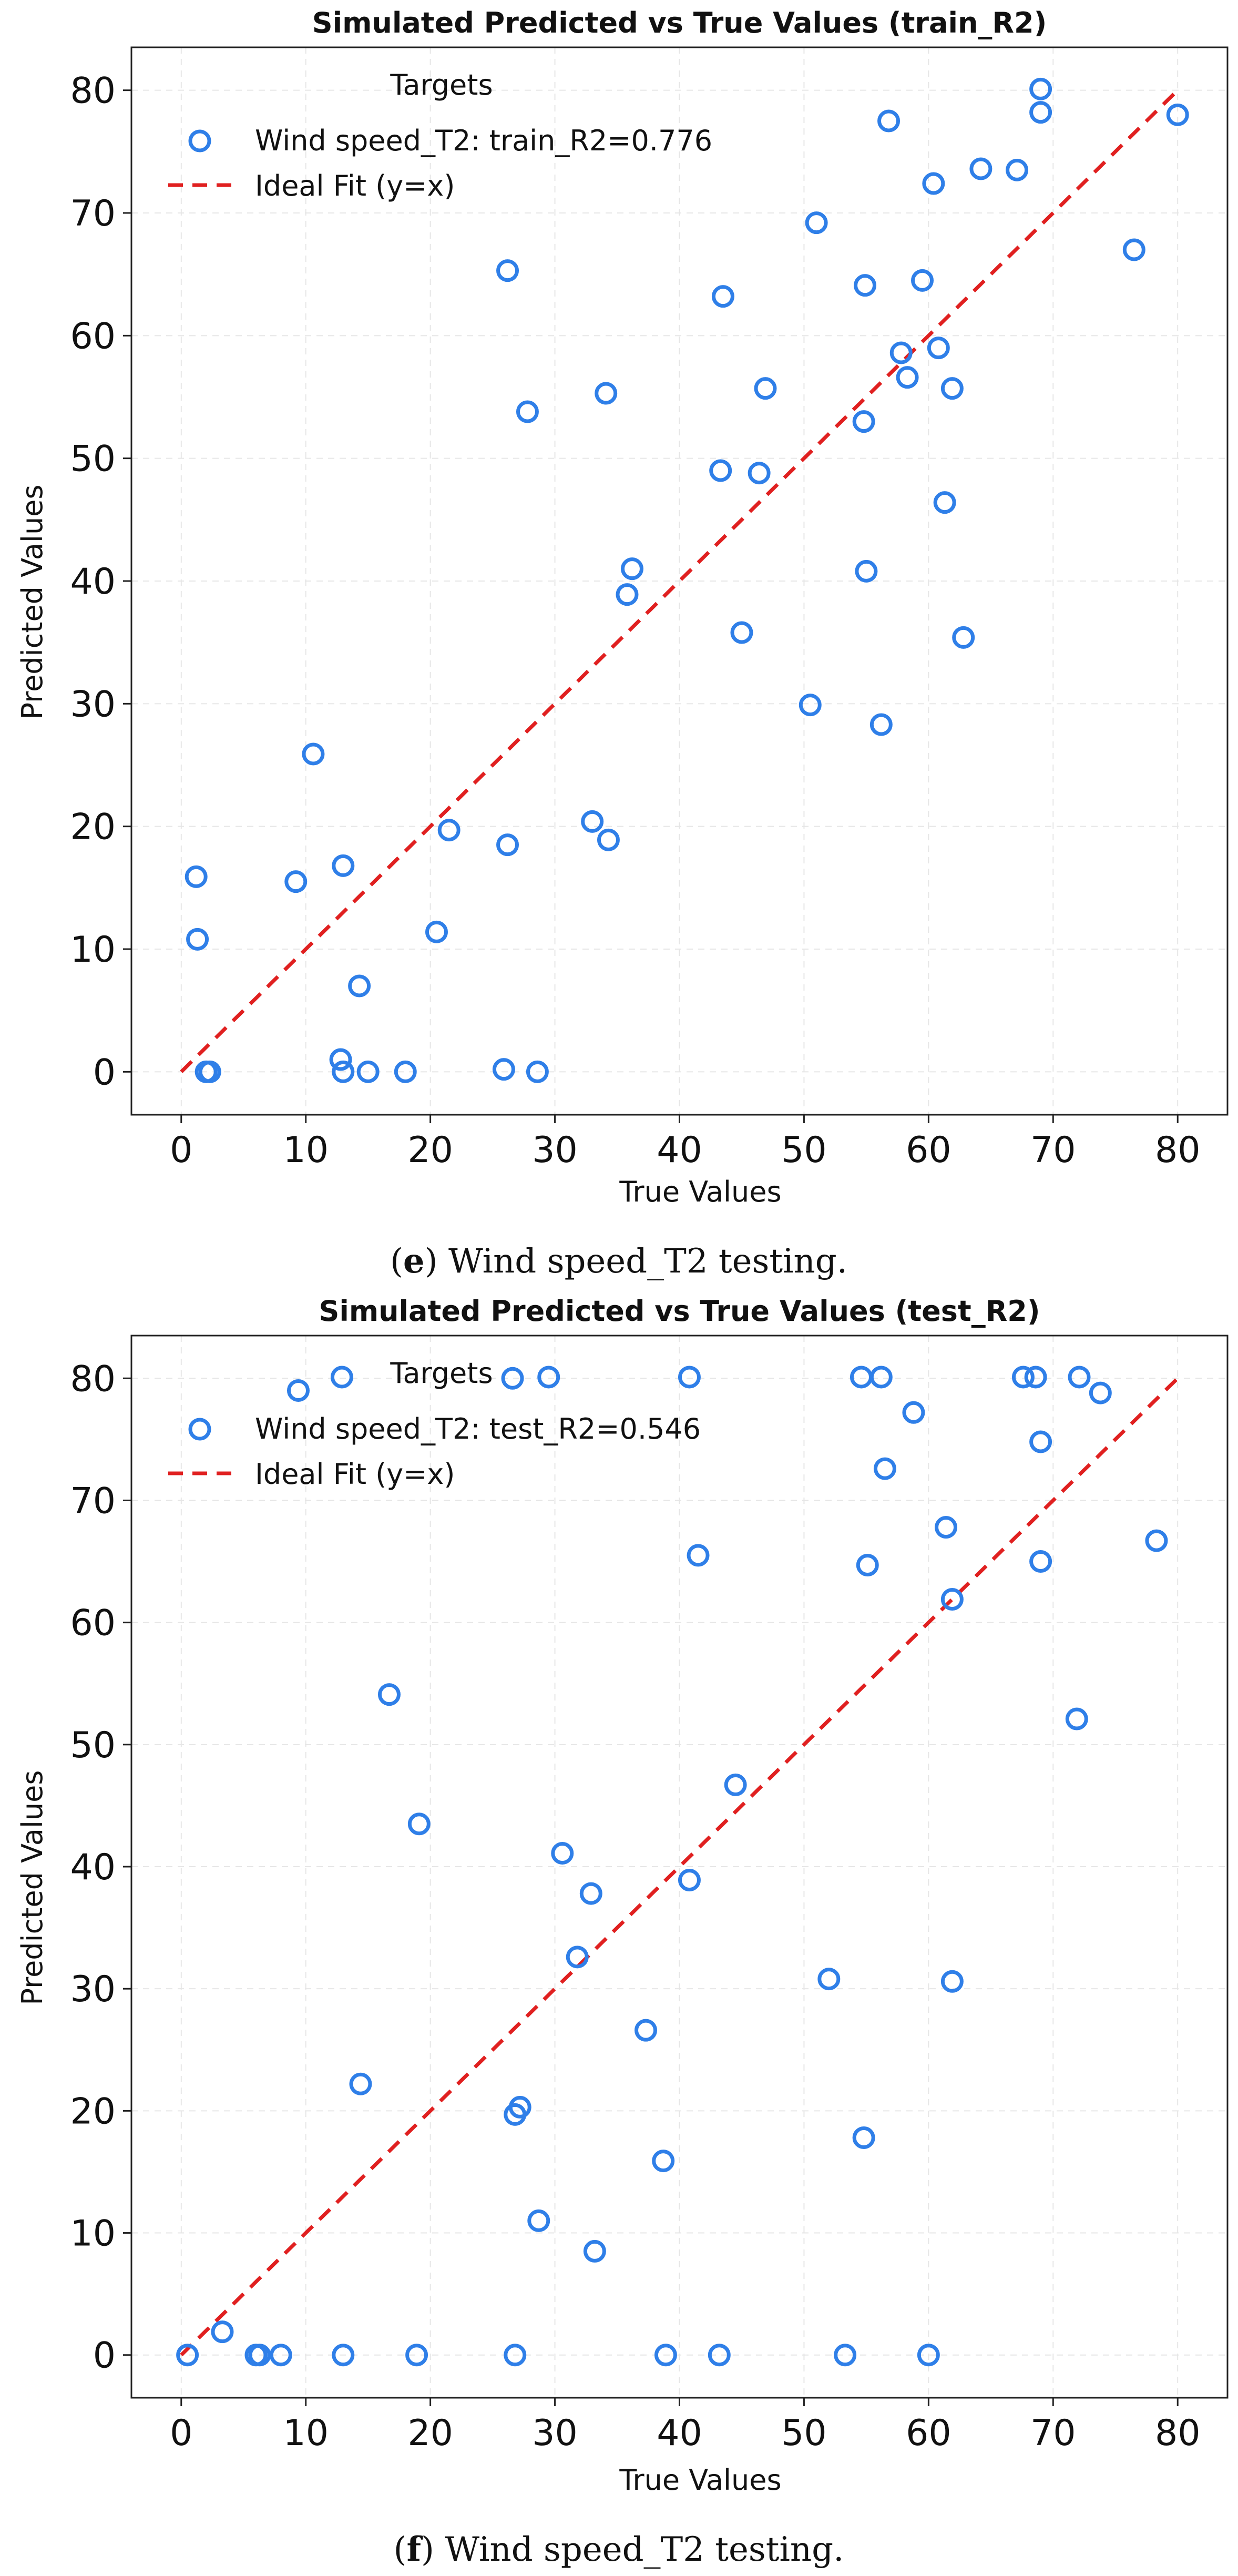  Describe the element at coordinates (93, 459) in the screenshot. I see `y-tick-label: 50` at that location.